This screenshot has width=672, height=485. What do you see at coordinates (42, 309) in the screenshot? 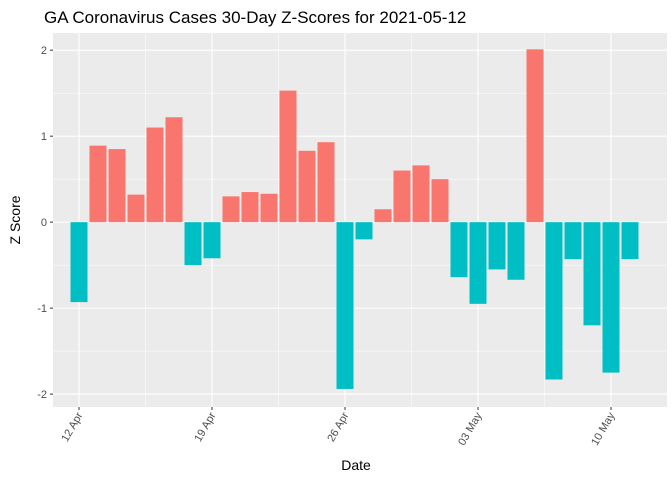
I see `y-tick-label: -1` at bounding box center [42, 309].